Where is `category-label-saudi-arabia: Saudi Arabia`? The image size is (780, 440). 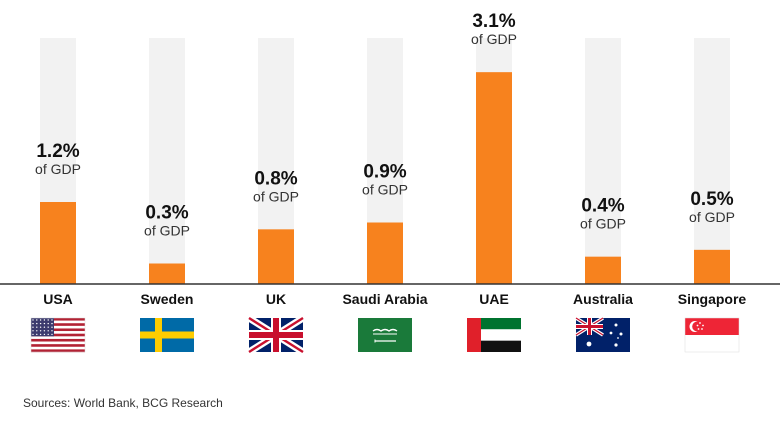 category-label-saudi-arabia: Saudi Arabia is located at coordinates (384, 299).